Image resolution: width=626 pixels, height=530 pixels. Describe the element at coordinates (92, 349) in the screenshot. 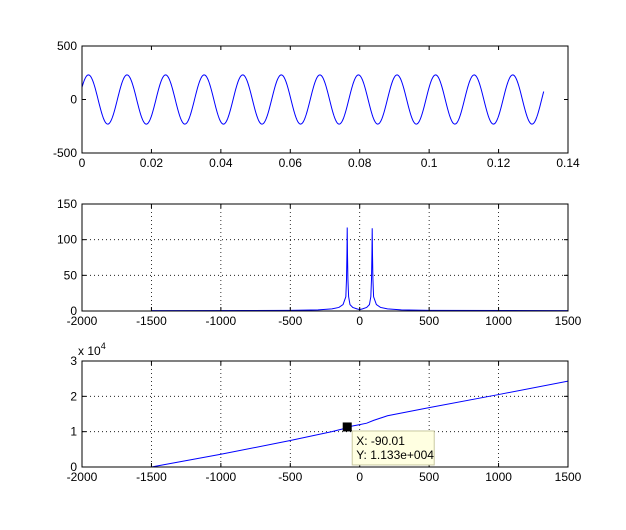

I see `y-multiplier-label: x 104` at that location.